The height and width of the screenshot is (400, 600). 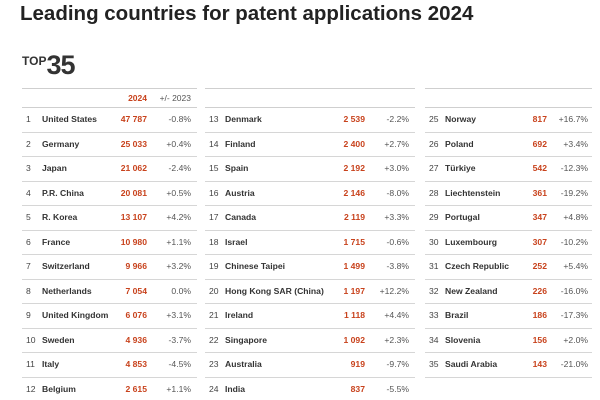 I want to click on change-value: +0.5%, so click(x=178, y=192).